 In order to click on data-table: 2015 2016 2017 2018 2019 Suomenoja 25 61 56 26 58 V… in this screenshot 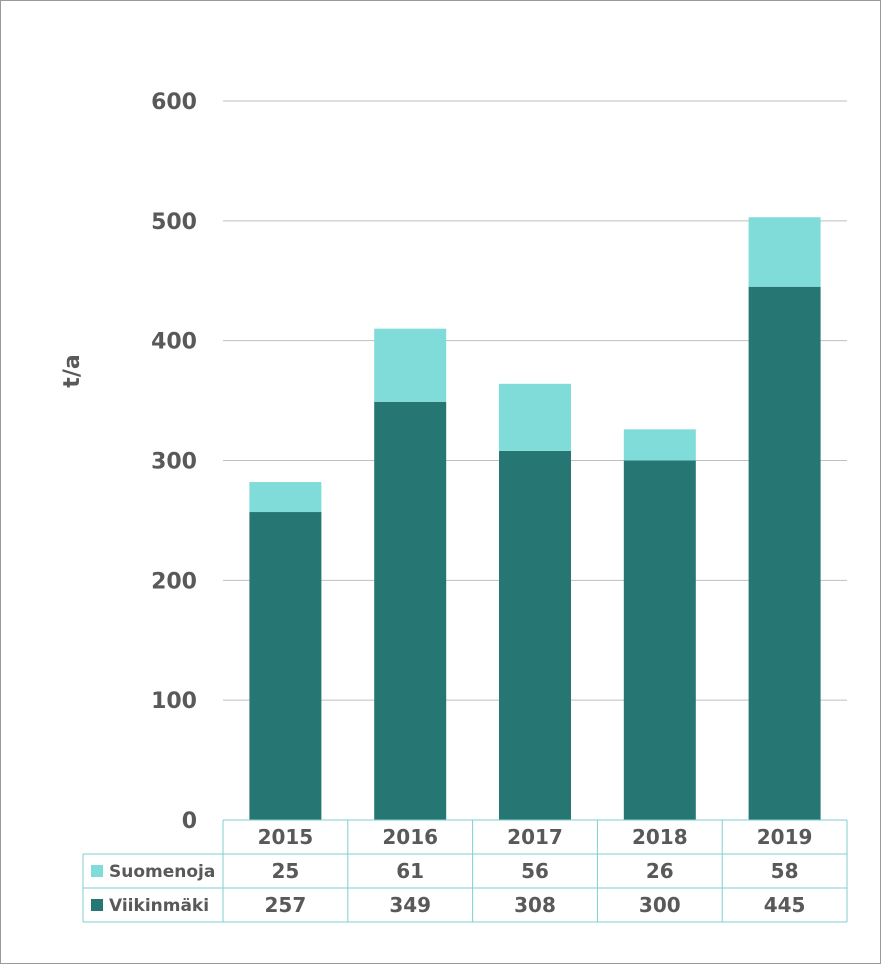, I will do `click(465, 871)`.